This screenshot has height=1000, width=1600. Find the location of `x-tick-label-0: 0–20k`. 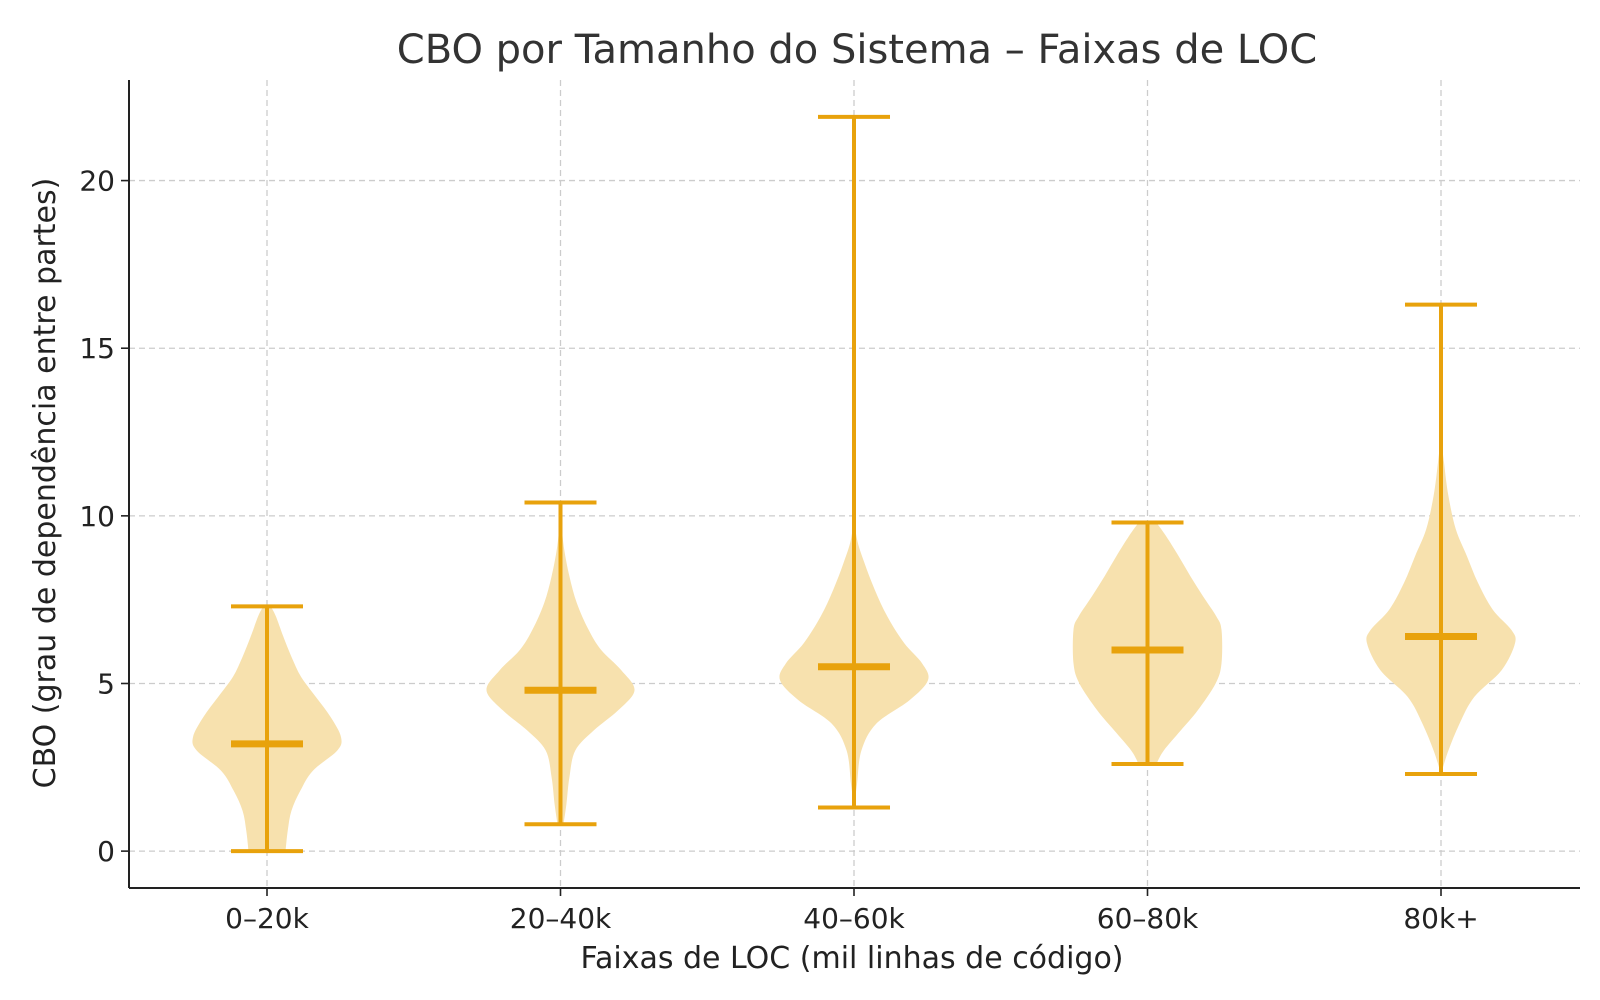

x-tick-label-0: 0–20k is located at coordinates (267, 918).